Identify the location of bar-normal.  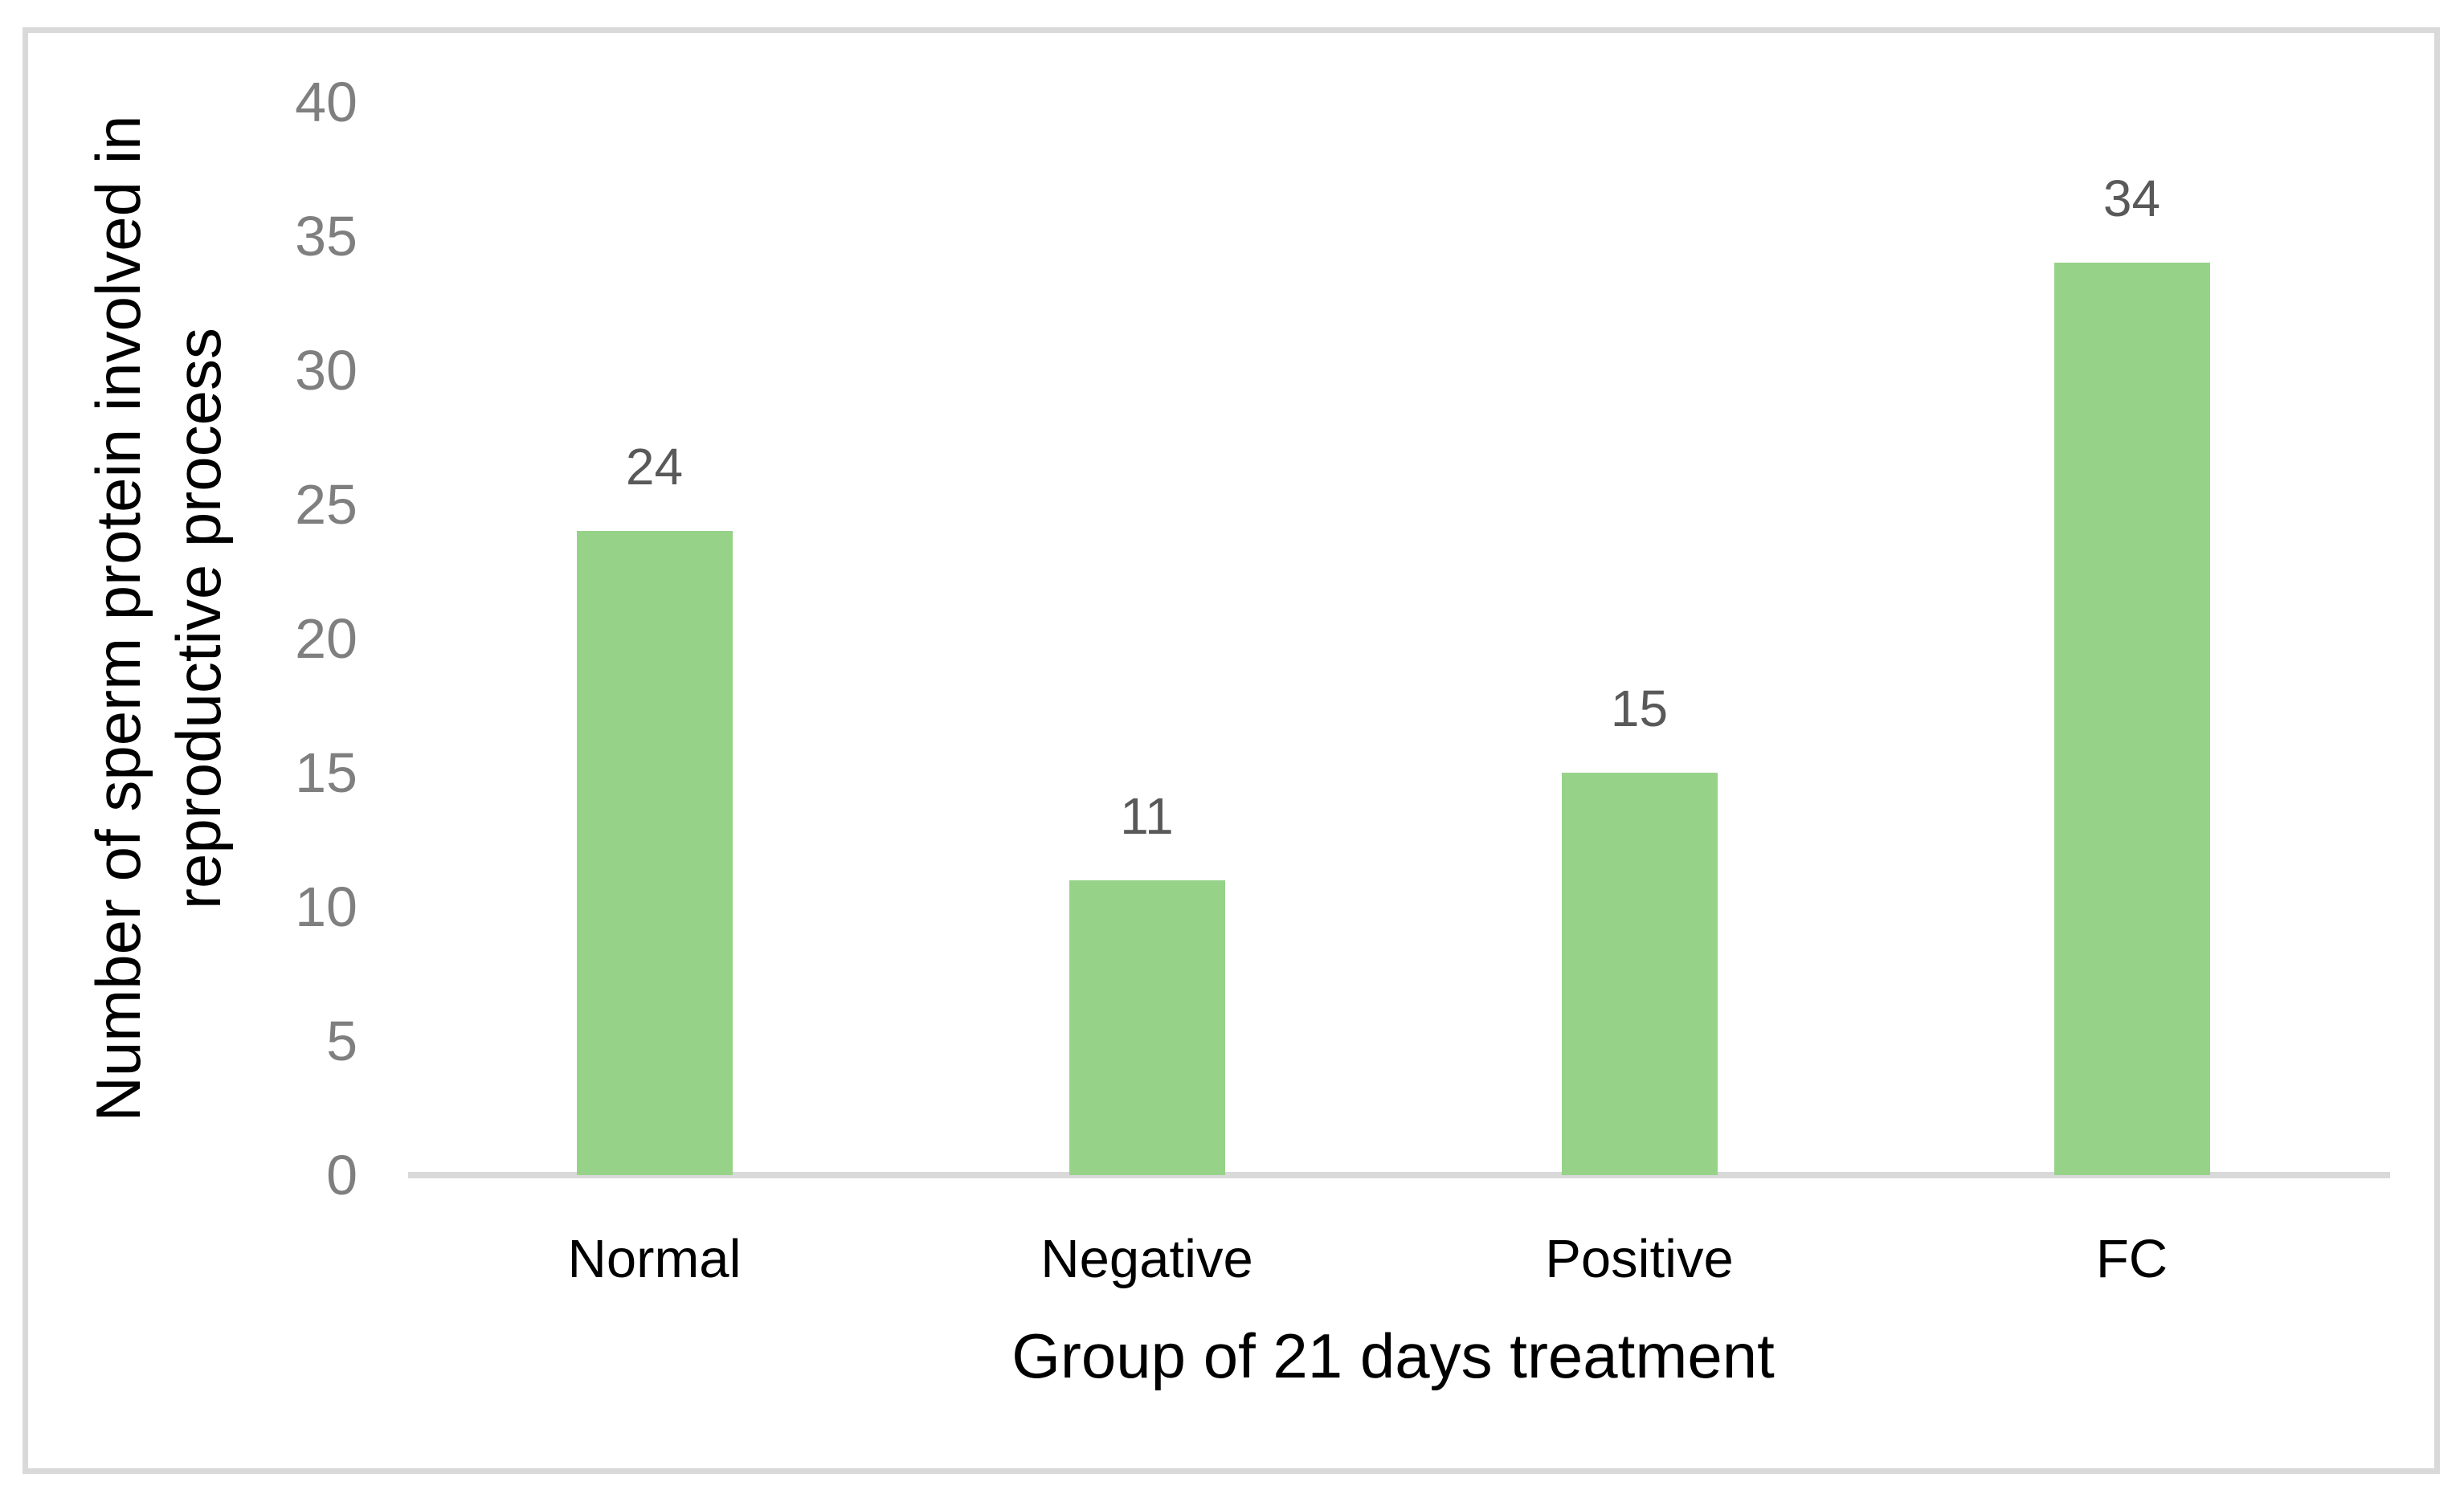
(654, 853).